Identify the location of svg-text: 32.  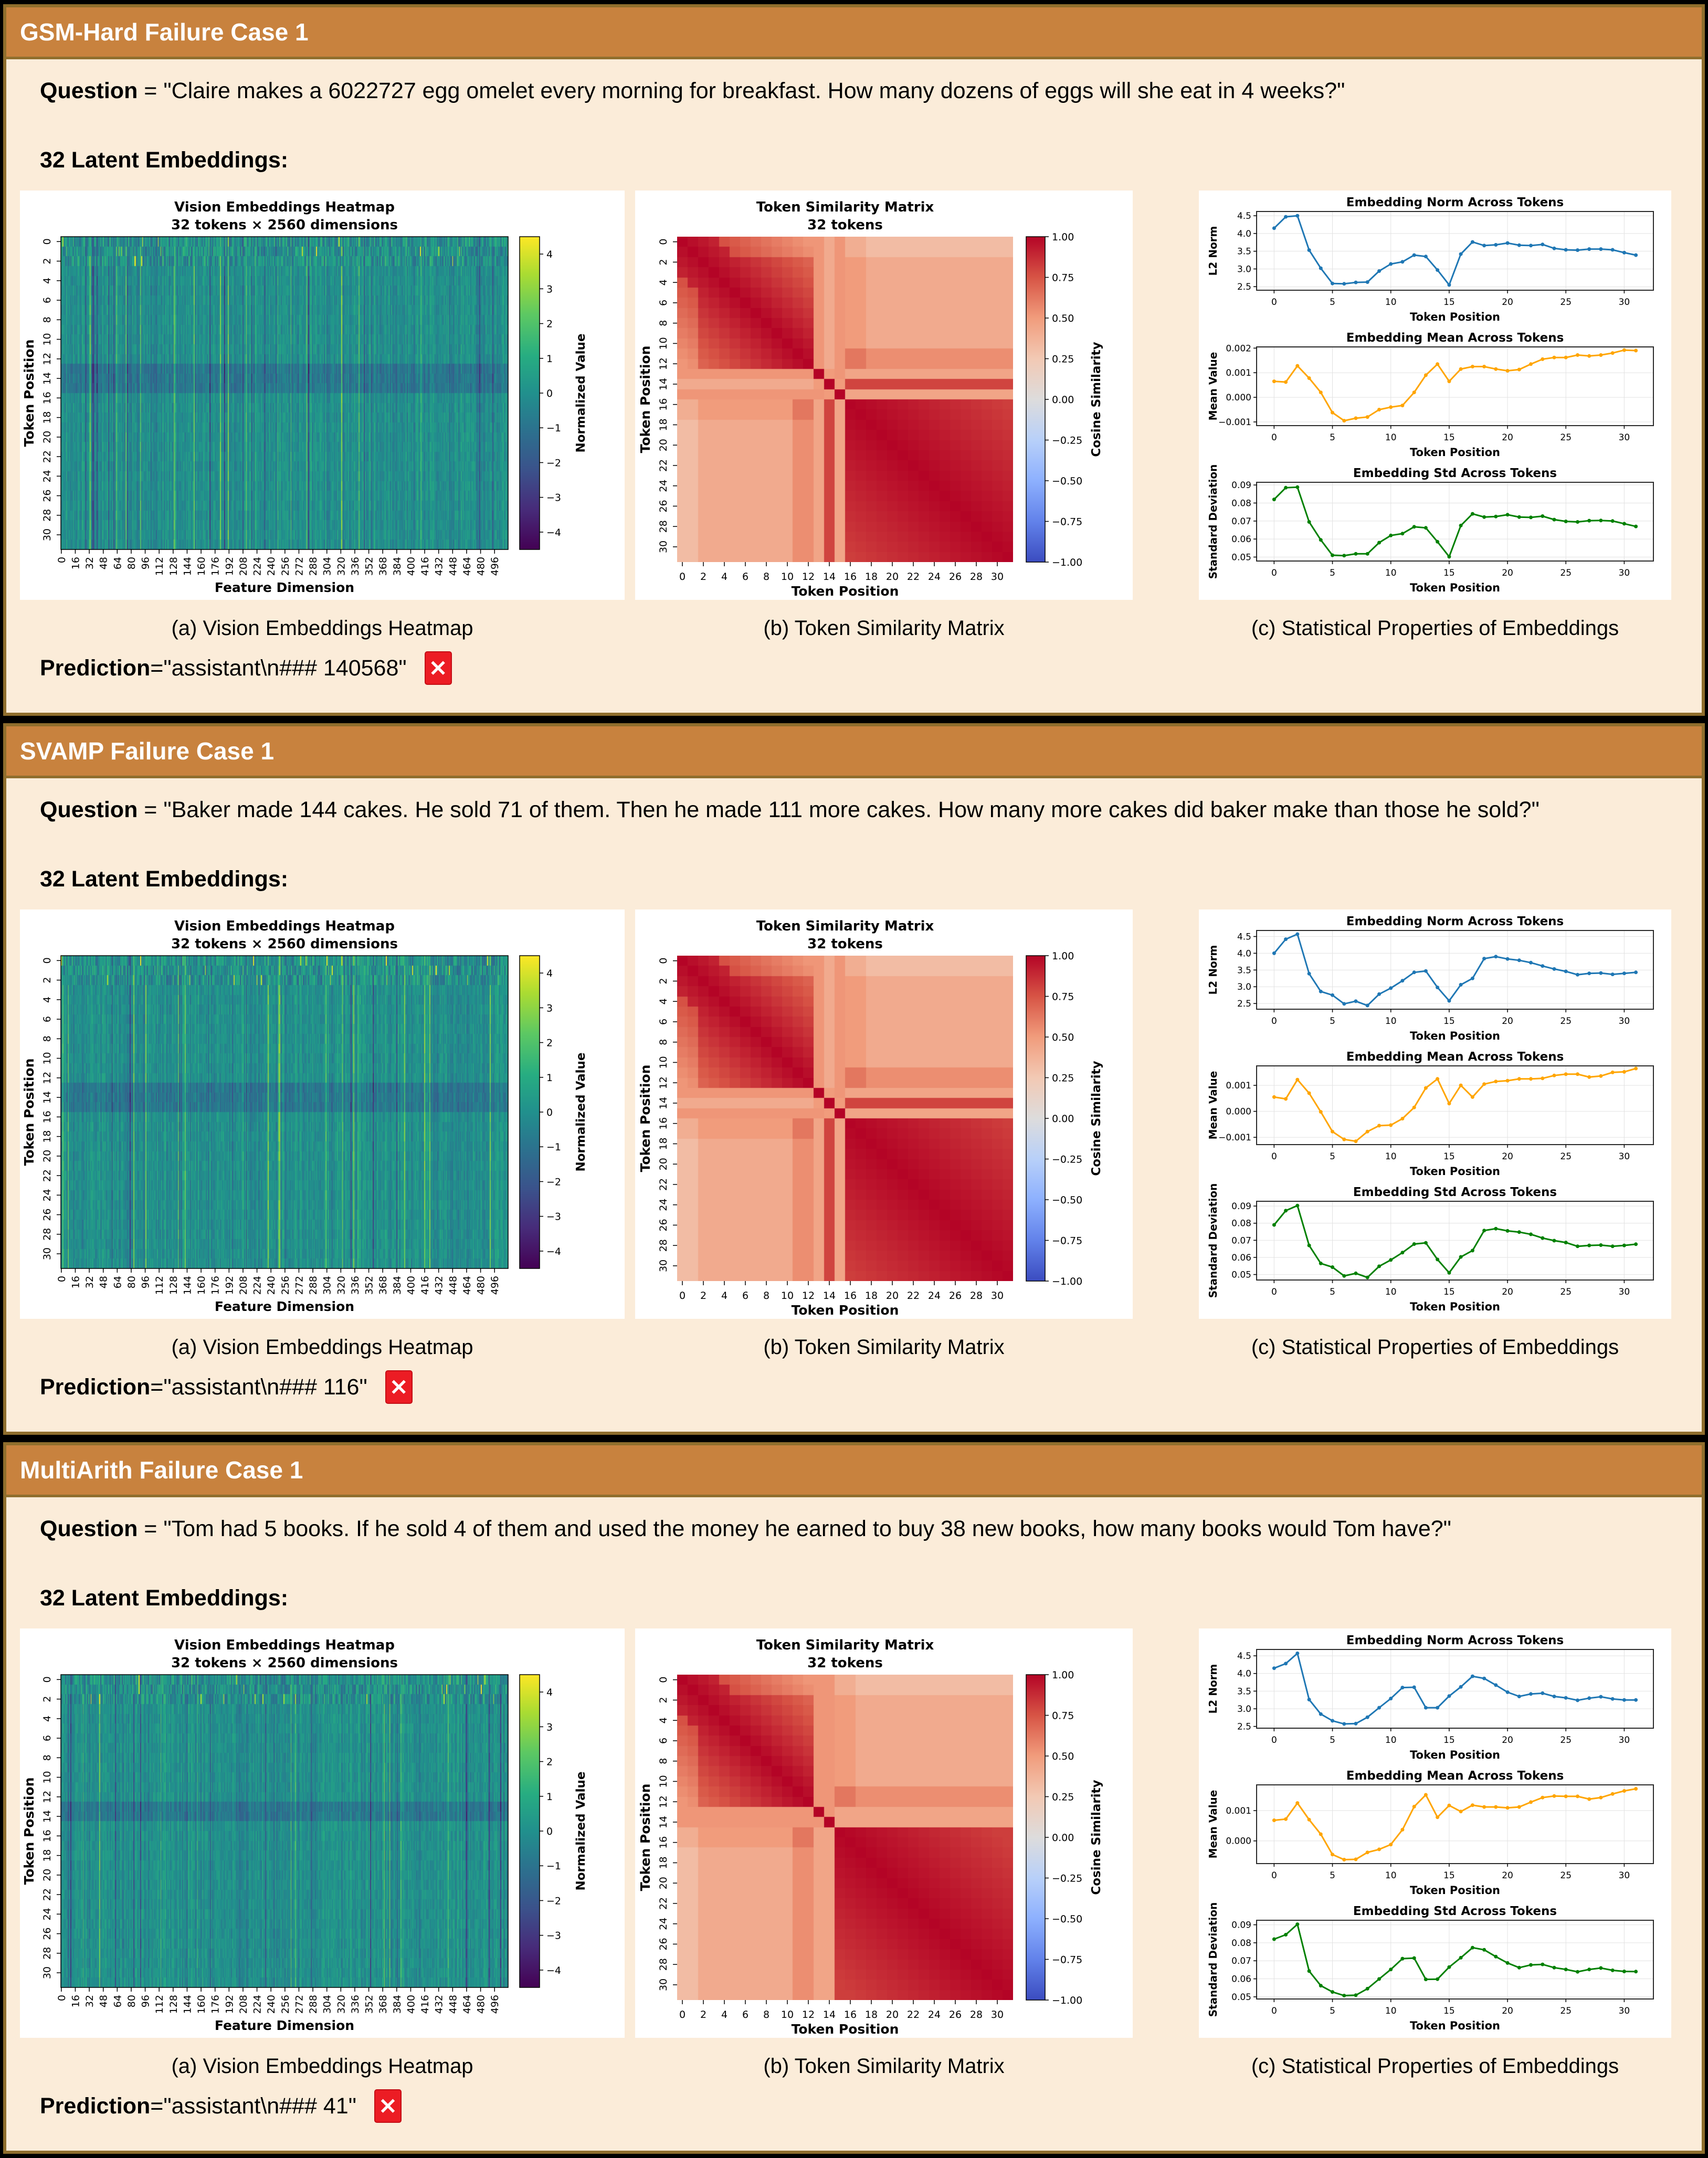
(90, 2001).